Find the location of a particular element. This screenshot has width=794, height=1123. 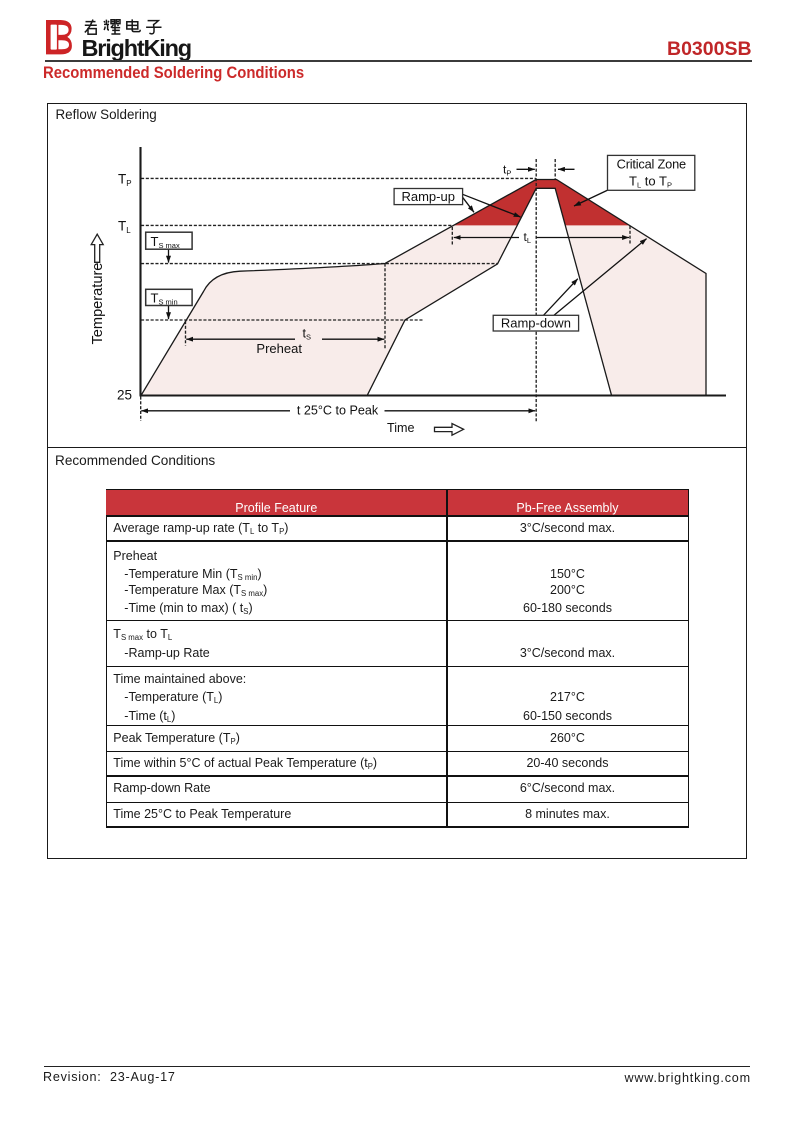

svg-text: TL is located at coordinates (124, 226).